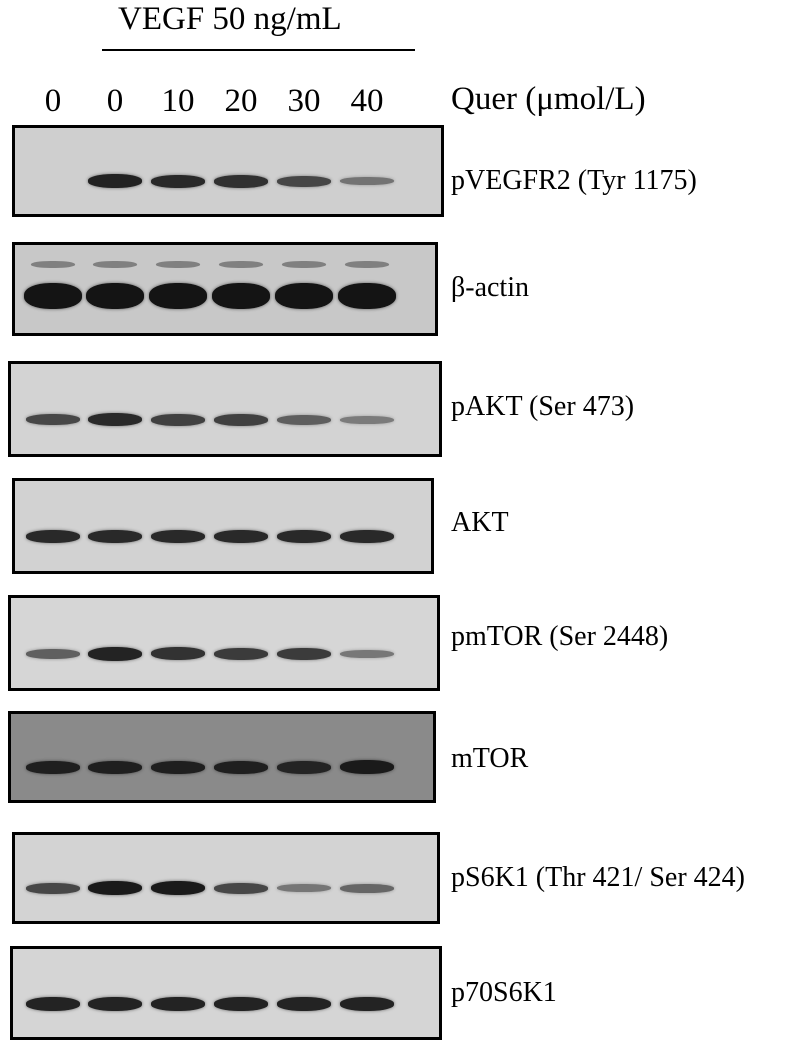 The width and height of the screenshot is (789, 1049). Describe the element at coordinates (223, 526) in the screenshot. I see `blot-akt` at that location.